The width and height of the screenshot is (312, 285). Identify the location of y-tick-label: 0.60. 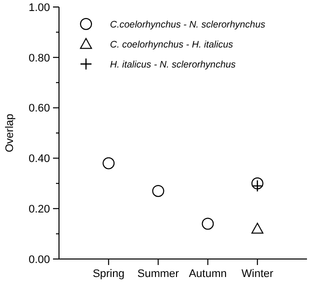
(39, 108).